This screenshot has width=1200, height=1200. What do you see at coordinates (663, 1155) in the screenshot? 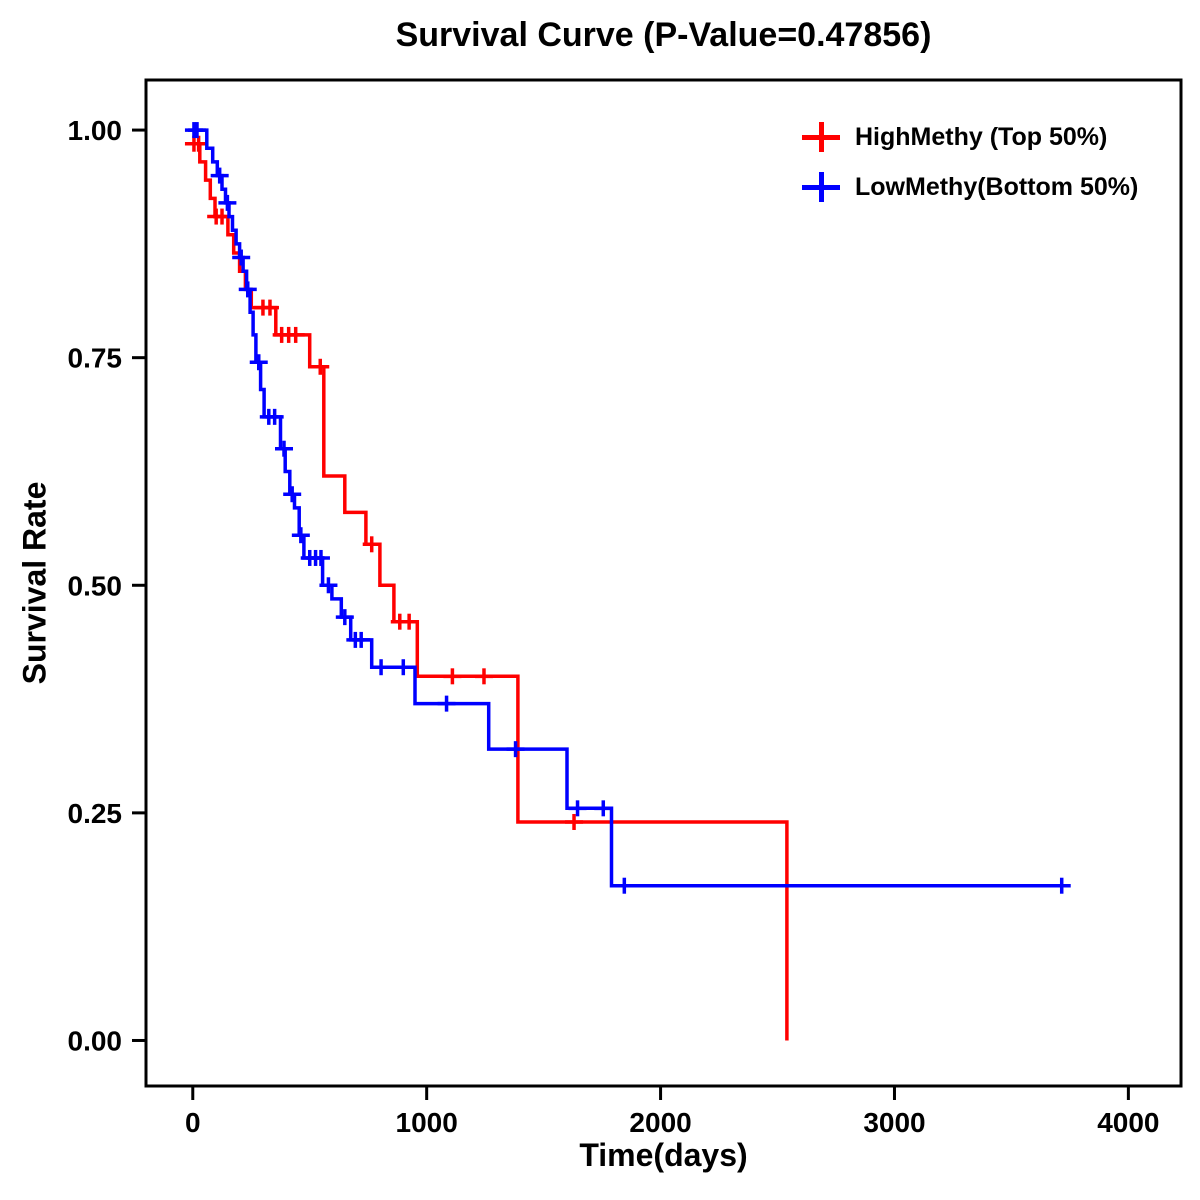
I see `x-axis-label: Time(days)` at bounding box center [663, 1155].